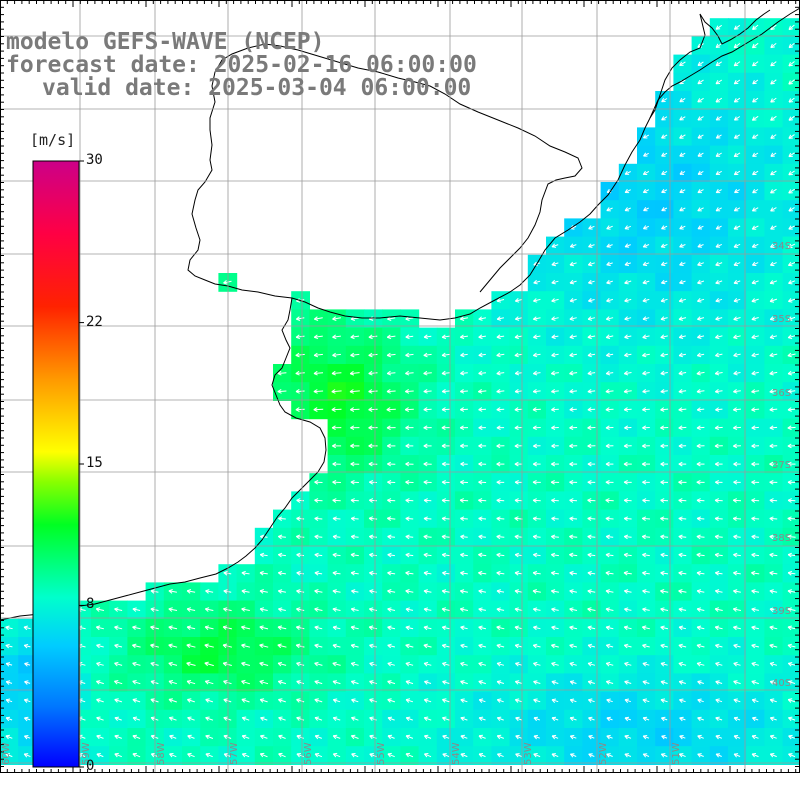 Image resolution: width=800 pixels, height=800 pixels. Describe the element at coordinates (90, 604) in the screenshot. I see `colorbar-label-8: 8` at that location.